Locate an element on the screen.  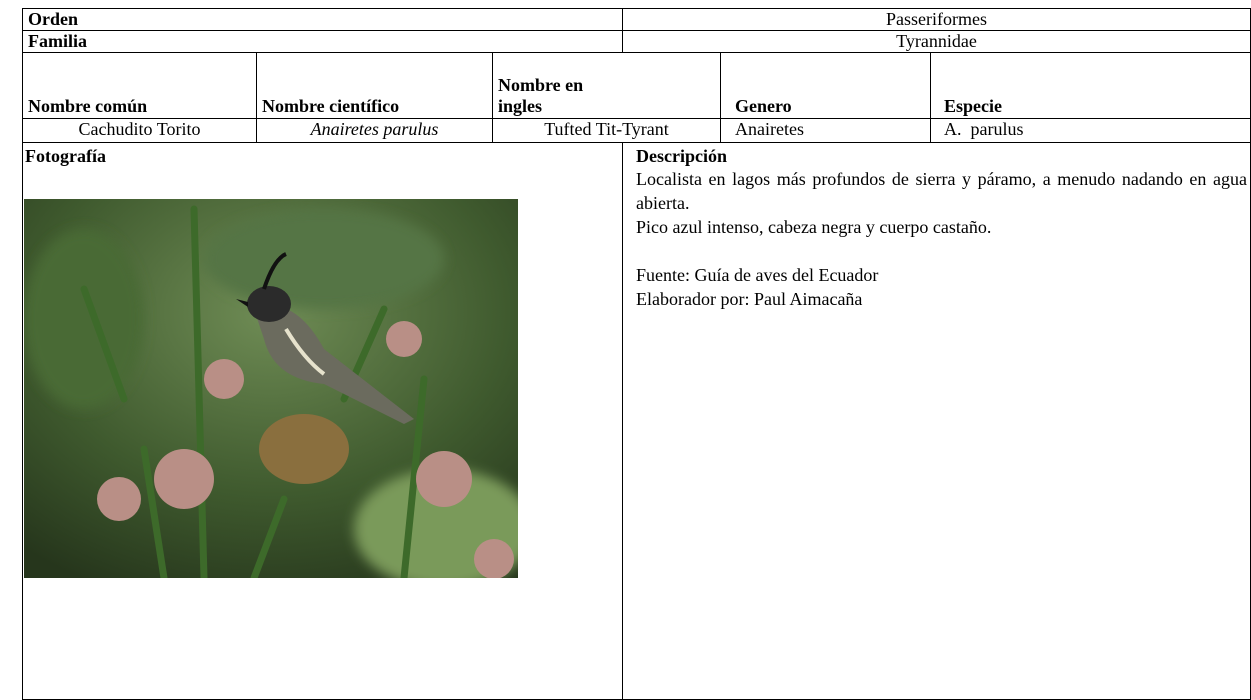
table-cell: Tufted Tit-Tyrant is located at coordinates (606, 130).